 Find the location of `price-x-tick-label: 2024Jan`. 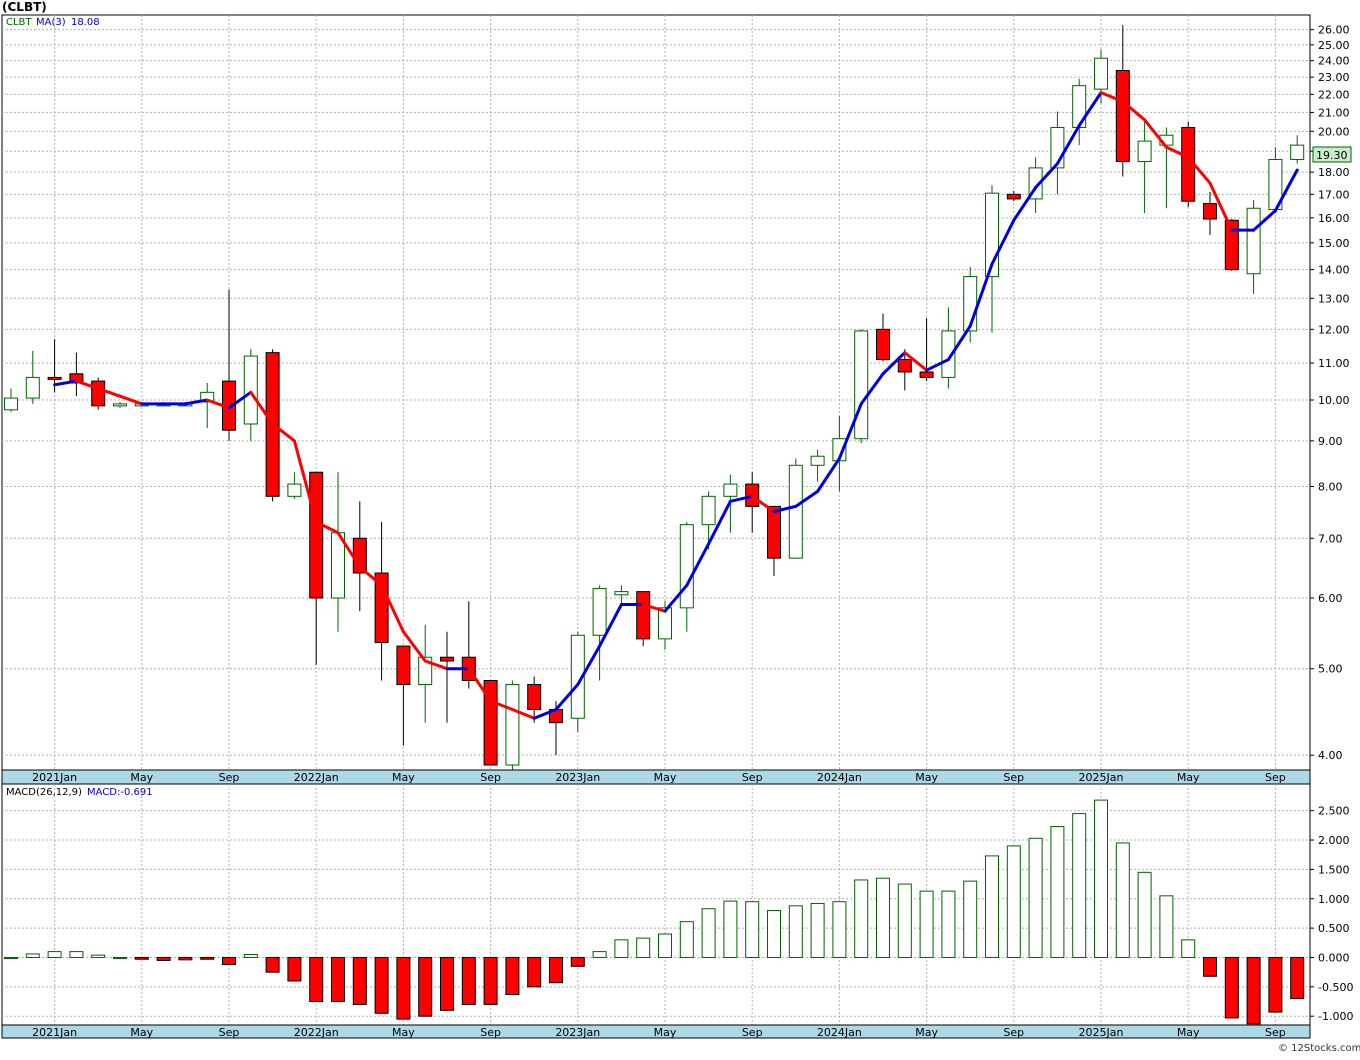

price-x-tick-label: 2024Jan is located at coordinates (839, 777).